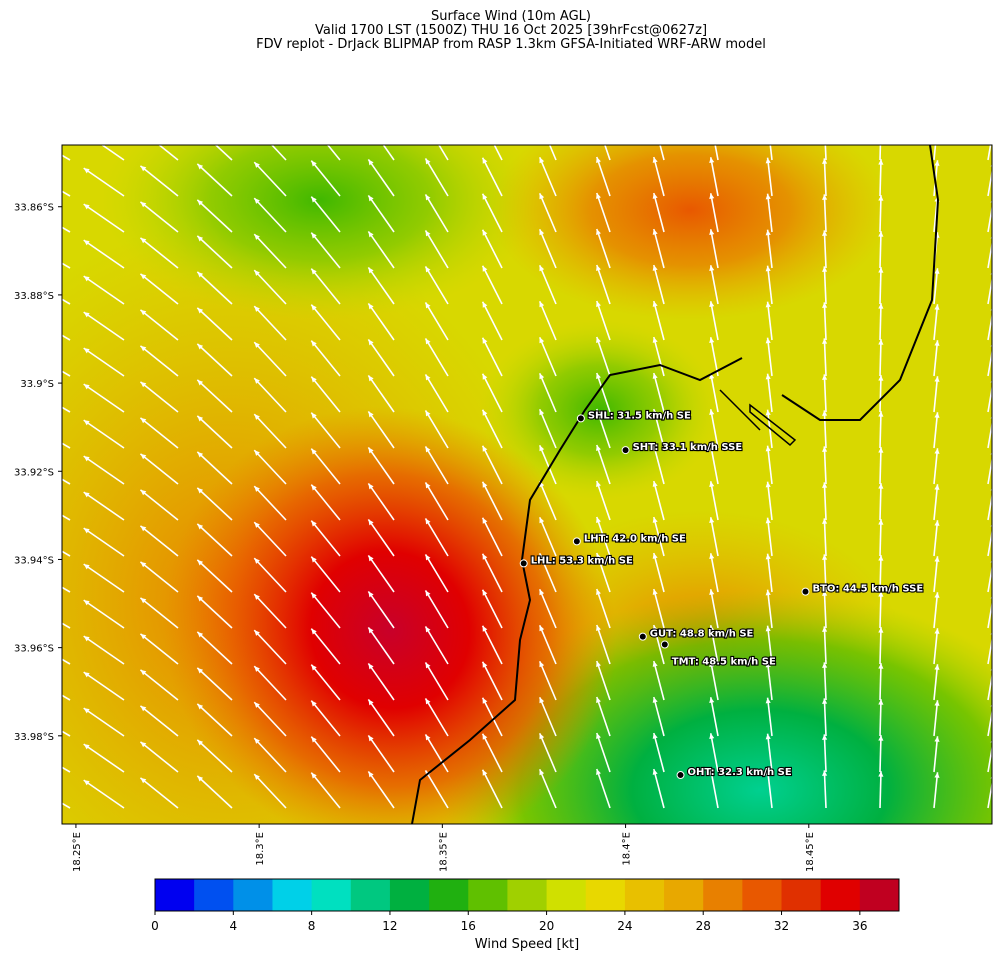 The height and width of the screenshot is (962, 1001). Describe the element at coordinates (468, 926) in the screenshot. I see `colorbar-tick-label: 16` at that location.